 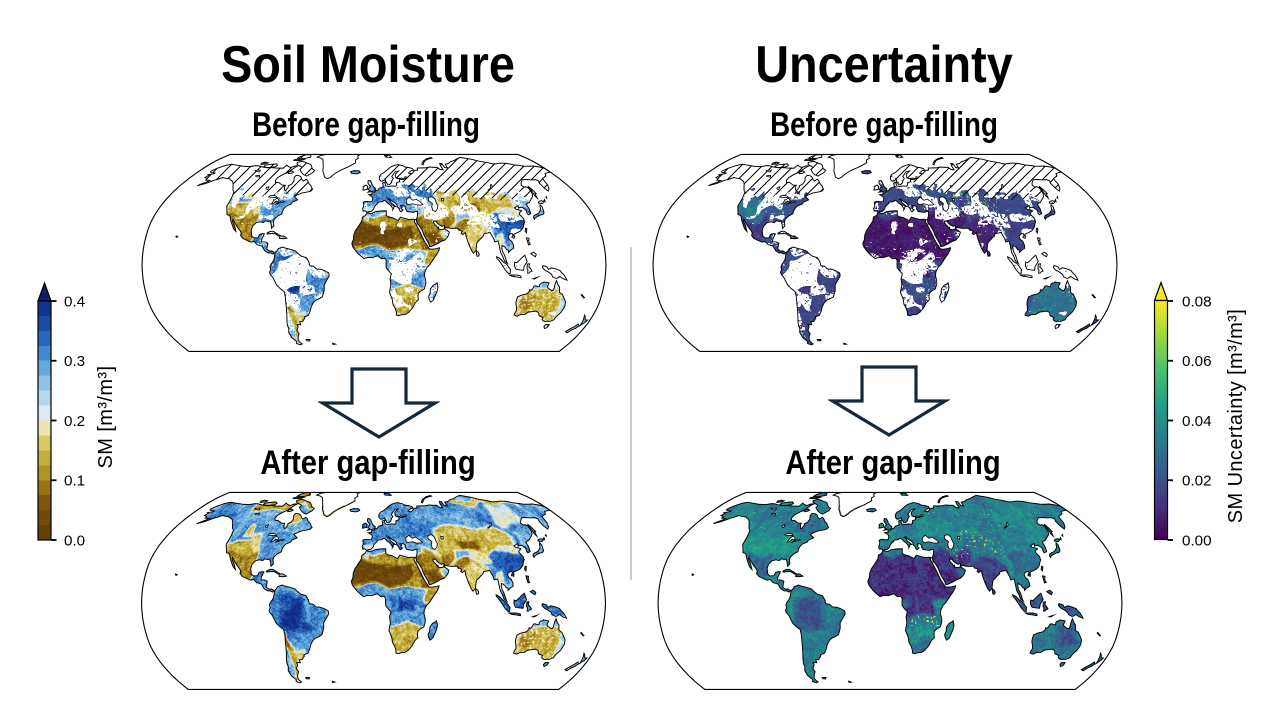 I want to click on svg-text: 0.08, so click(x=1197, y=301).